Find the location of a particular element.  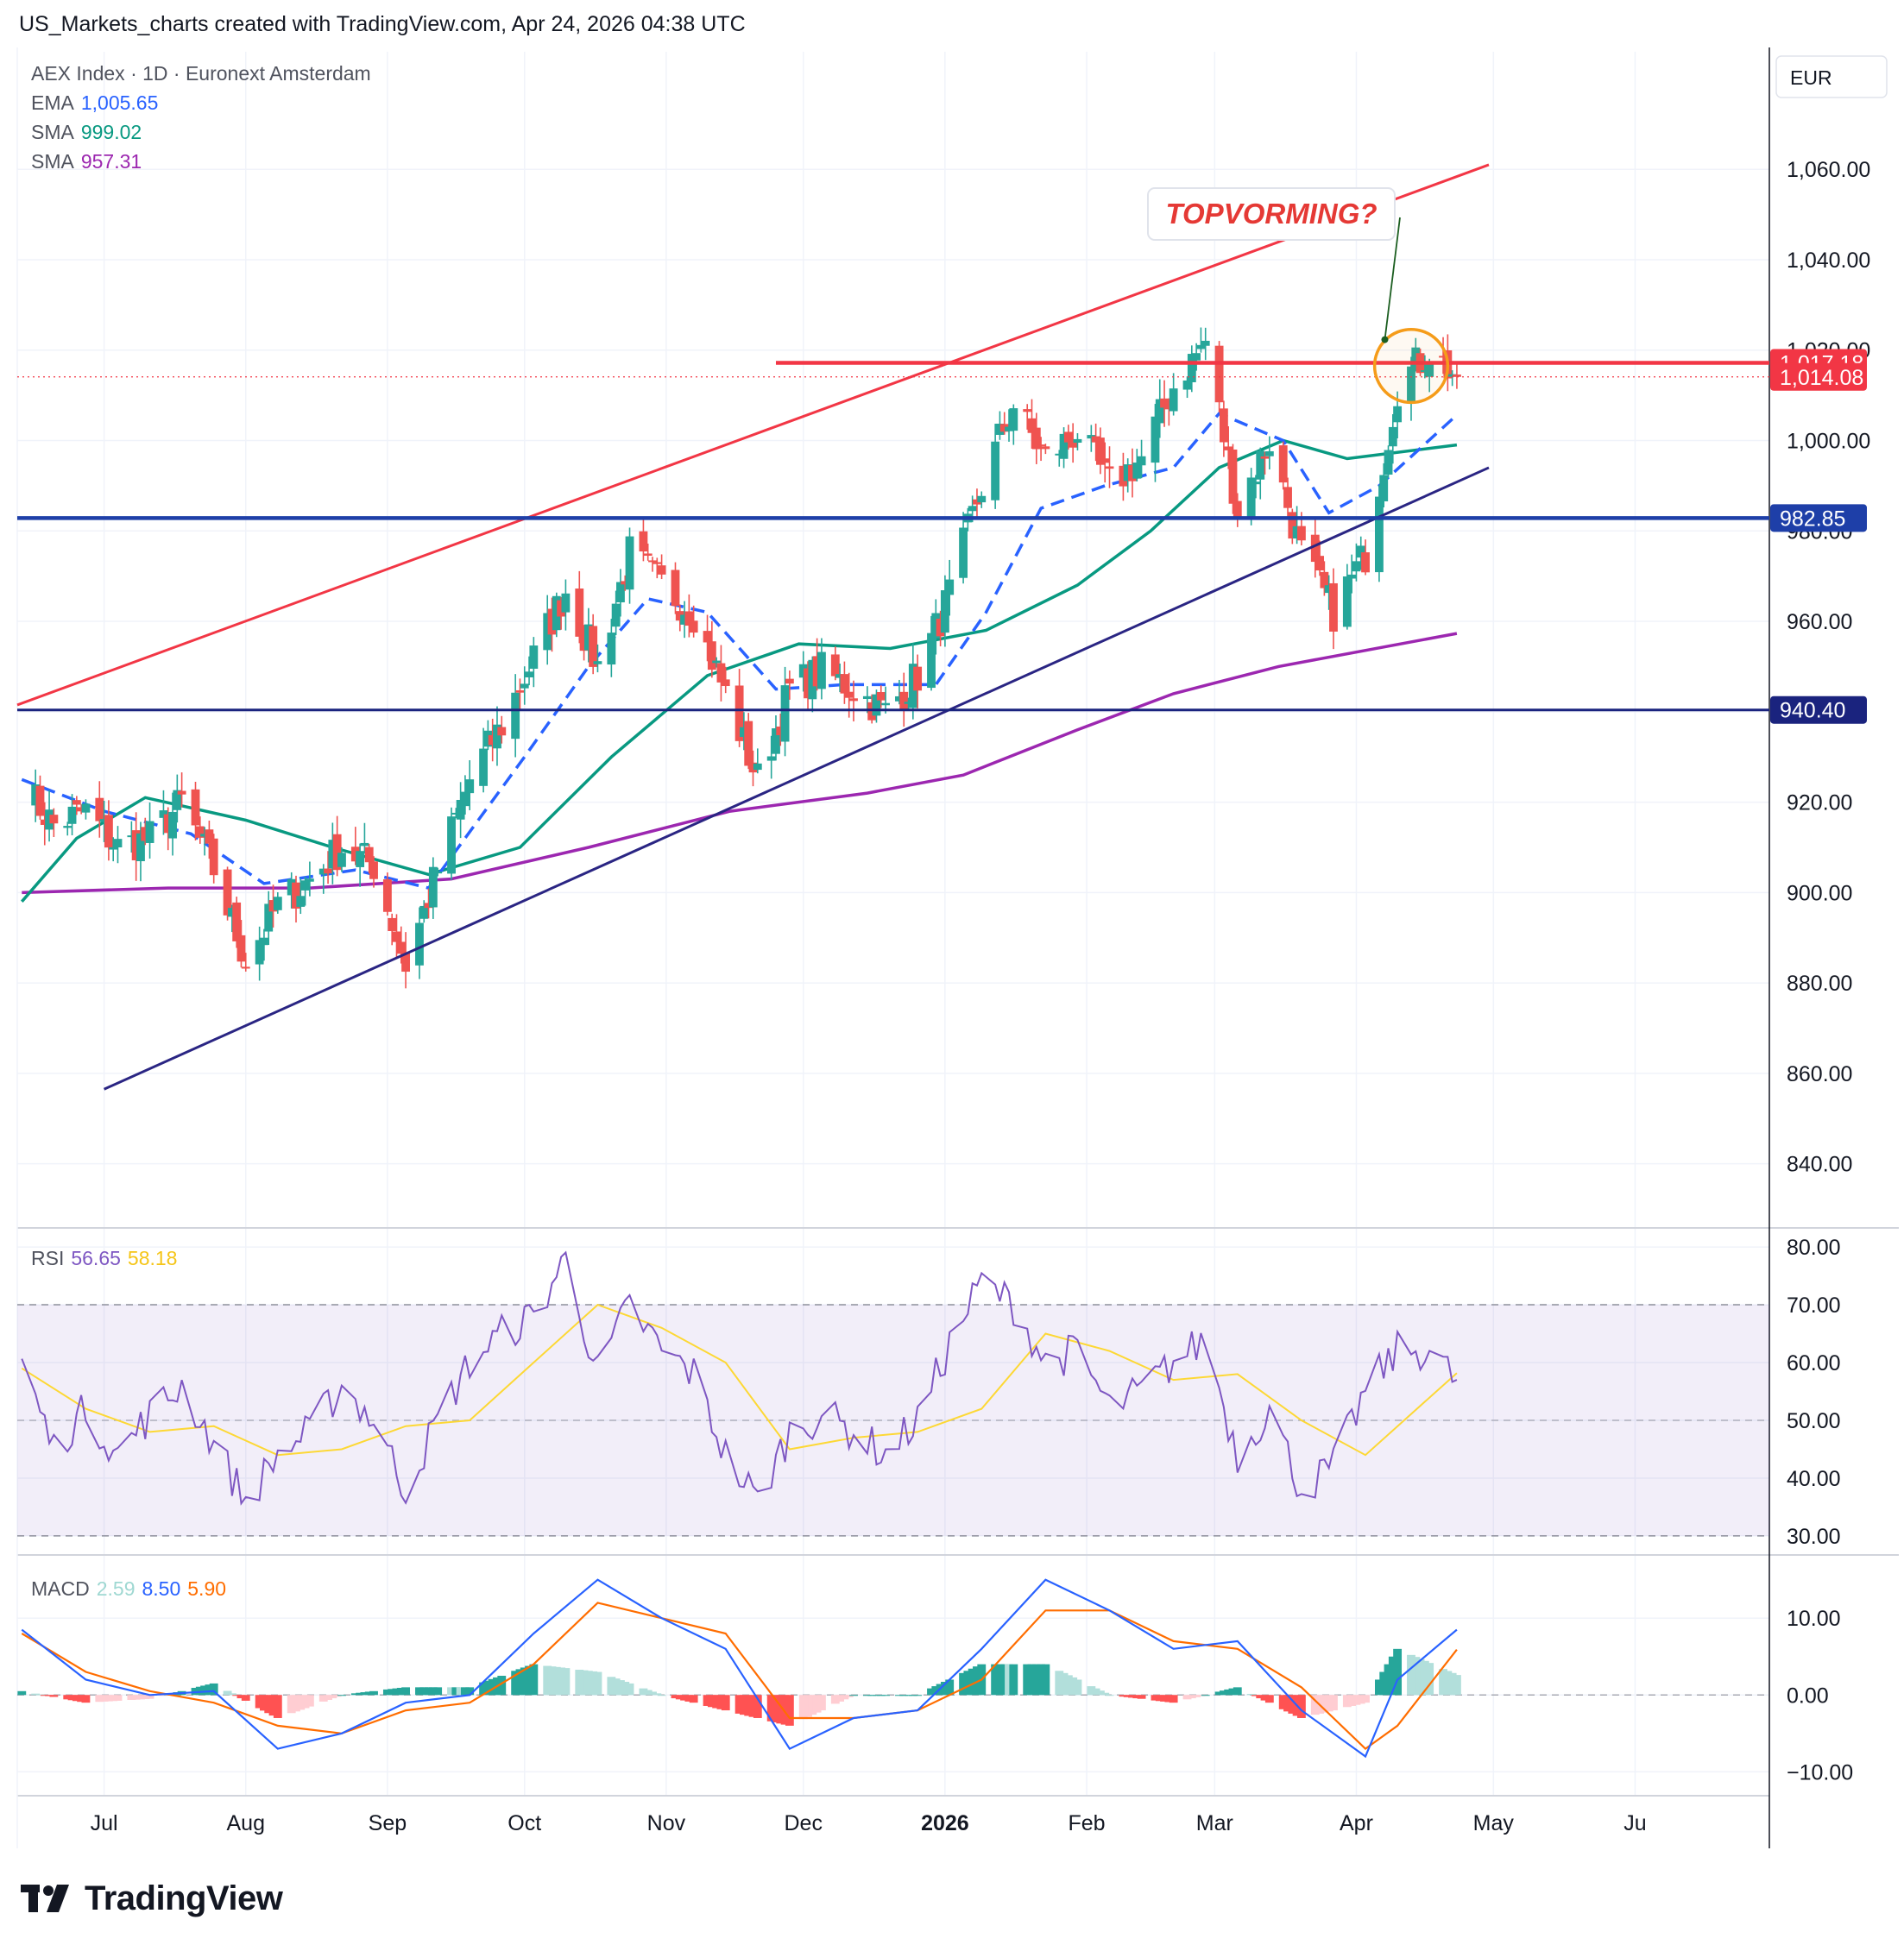

price-tick-label: 840.00 is located at coordinates (1820, 1165).